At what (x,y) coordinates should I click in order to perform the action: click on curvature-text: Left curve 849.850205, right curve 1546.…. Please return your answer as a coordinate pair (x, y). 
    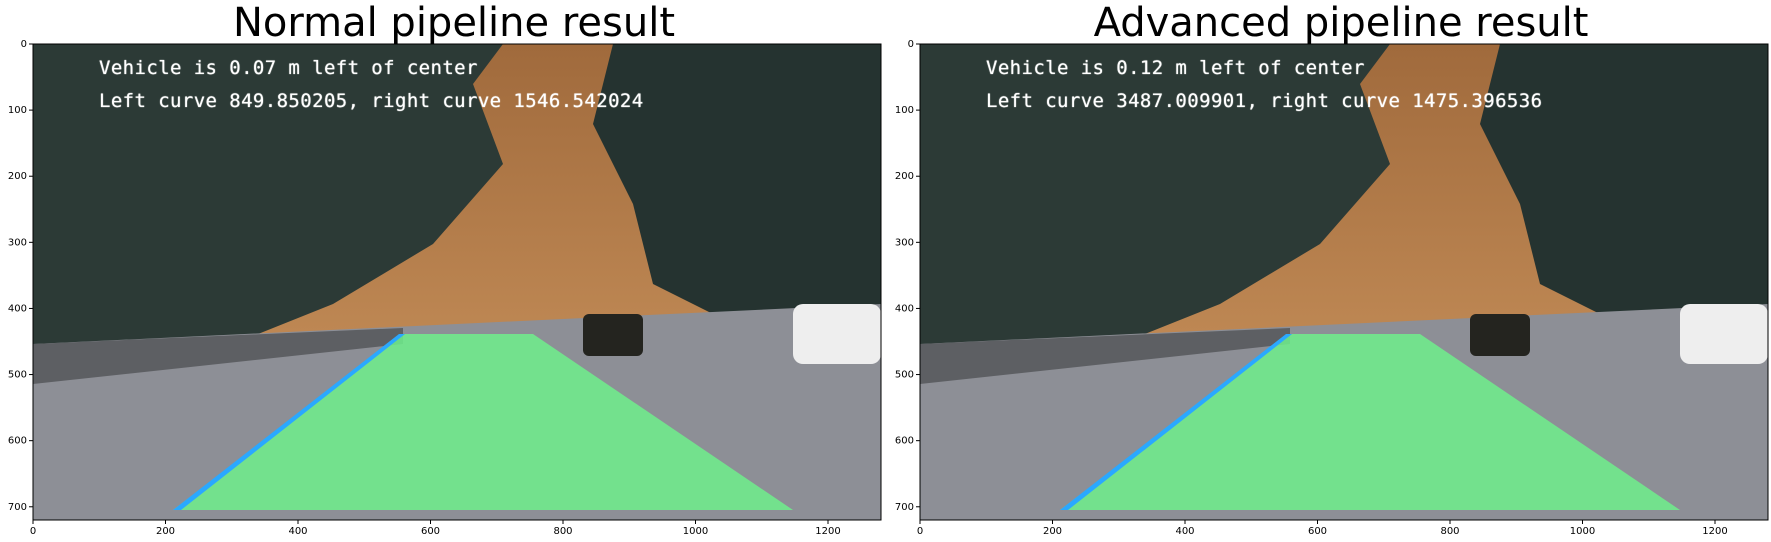
    Looking at the image, I should click on (371, 101).